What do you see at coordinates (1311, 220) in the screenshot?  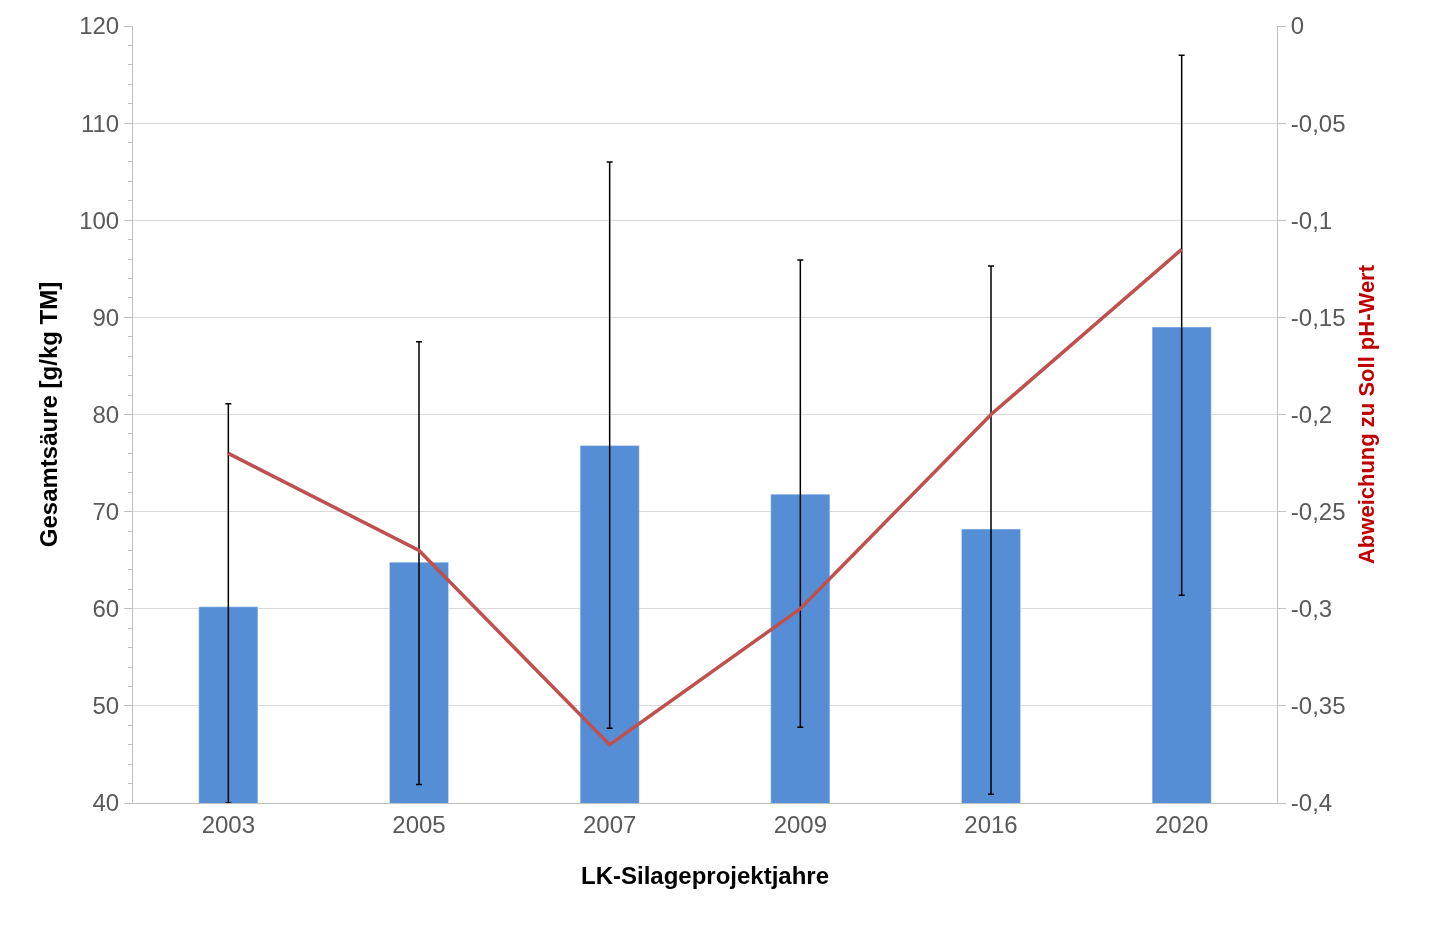 I see `y2-tick-label: -0,1` at bounding box center [1311, 220].